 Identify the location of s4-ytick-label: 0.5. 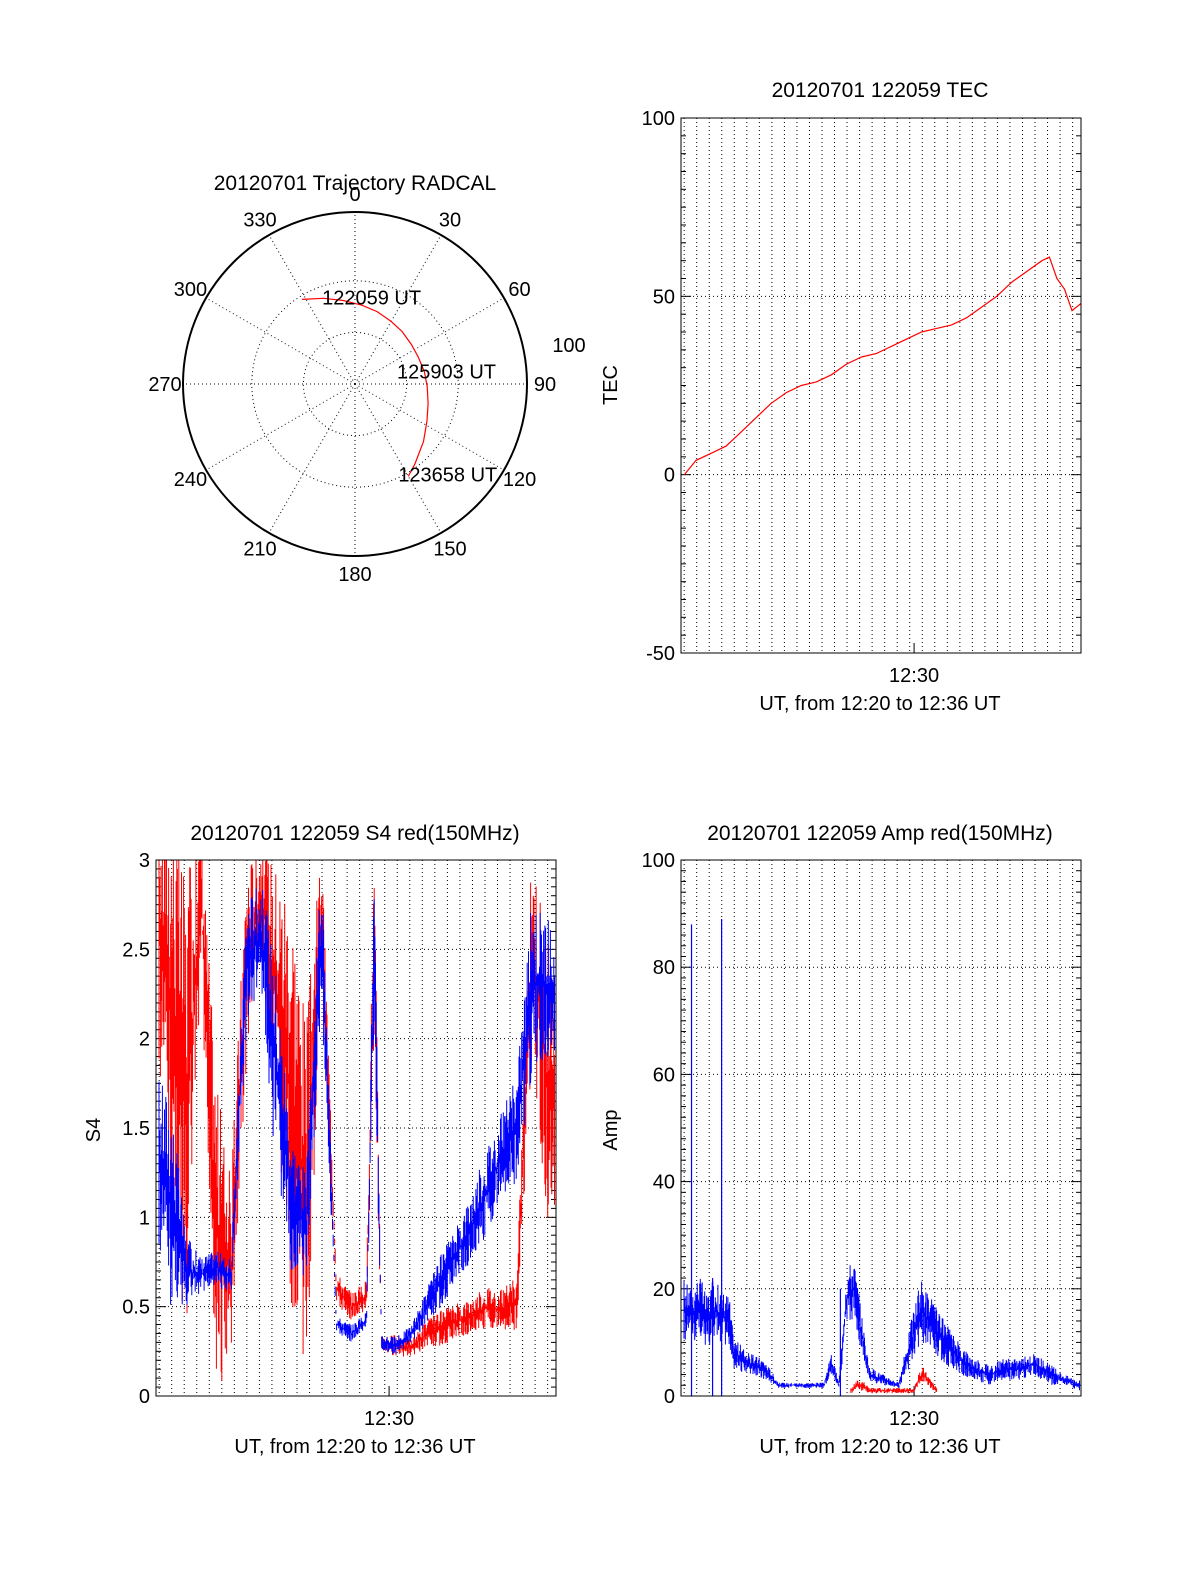
(136, 1308).